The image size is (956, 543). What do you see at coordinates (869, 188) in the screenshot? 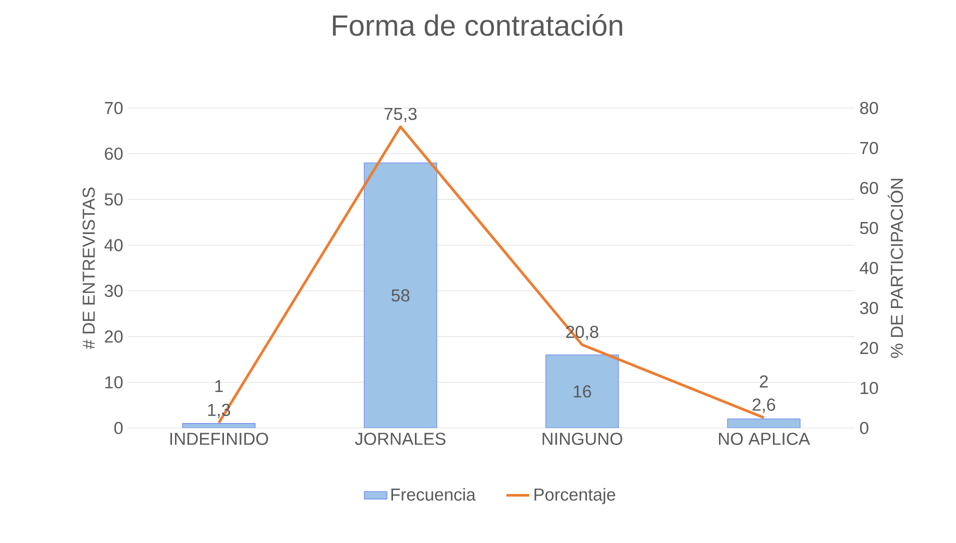
I see `y2-tick-label: 60` at bounding box center [869, 188].